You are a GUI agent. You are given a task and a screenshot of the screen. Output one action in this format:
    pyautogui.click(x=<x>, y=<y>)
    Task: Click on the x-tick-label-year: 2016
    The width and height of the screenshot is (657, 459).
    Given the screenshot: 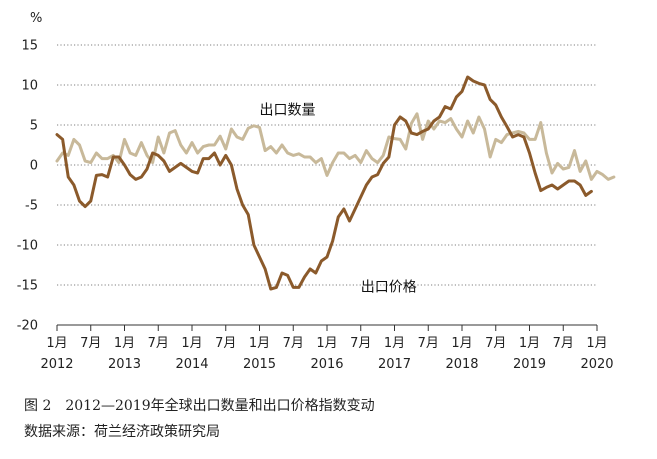 What is the action you would take?
    pyautogui.click(x=326, y=364)
    